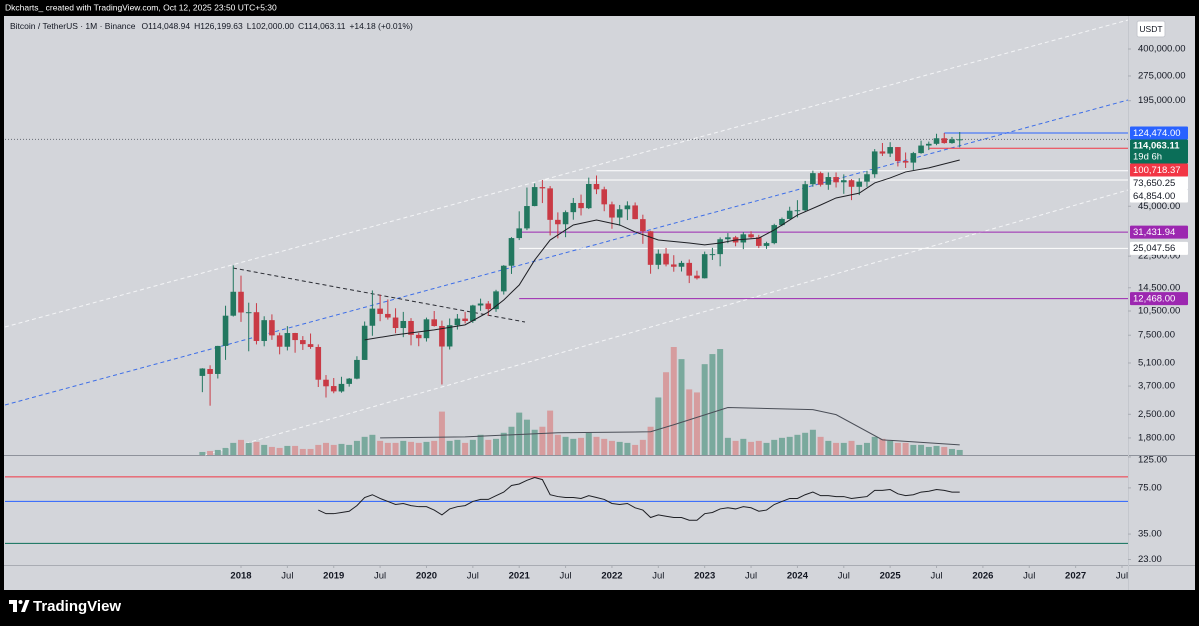 Image resolution: width=1199 pixels, height=626 pixels. I want to click on ohlc-key: H, so click(197, 26).